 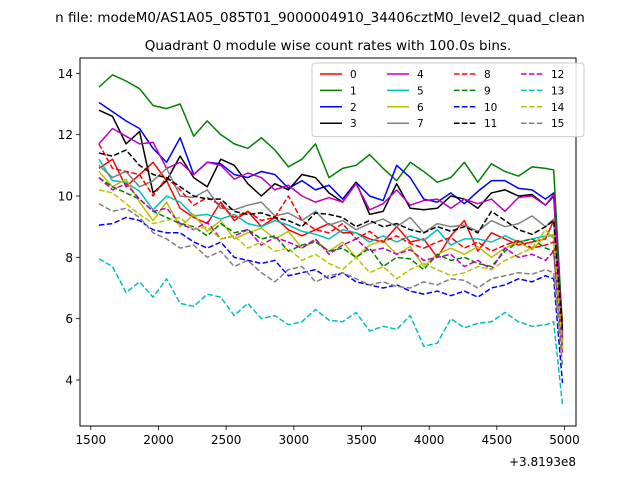 What do you see at coordinates (429, 440) in the screenshot?
I see `x-tick-label: 4000` at bounding box center [429, 440].